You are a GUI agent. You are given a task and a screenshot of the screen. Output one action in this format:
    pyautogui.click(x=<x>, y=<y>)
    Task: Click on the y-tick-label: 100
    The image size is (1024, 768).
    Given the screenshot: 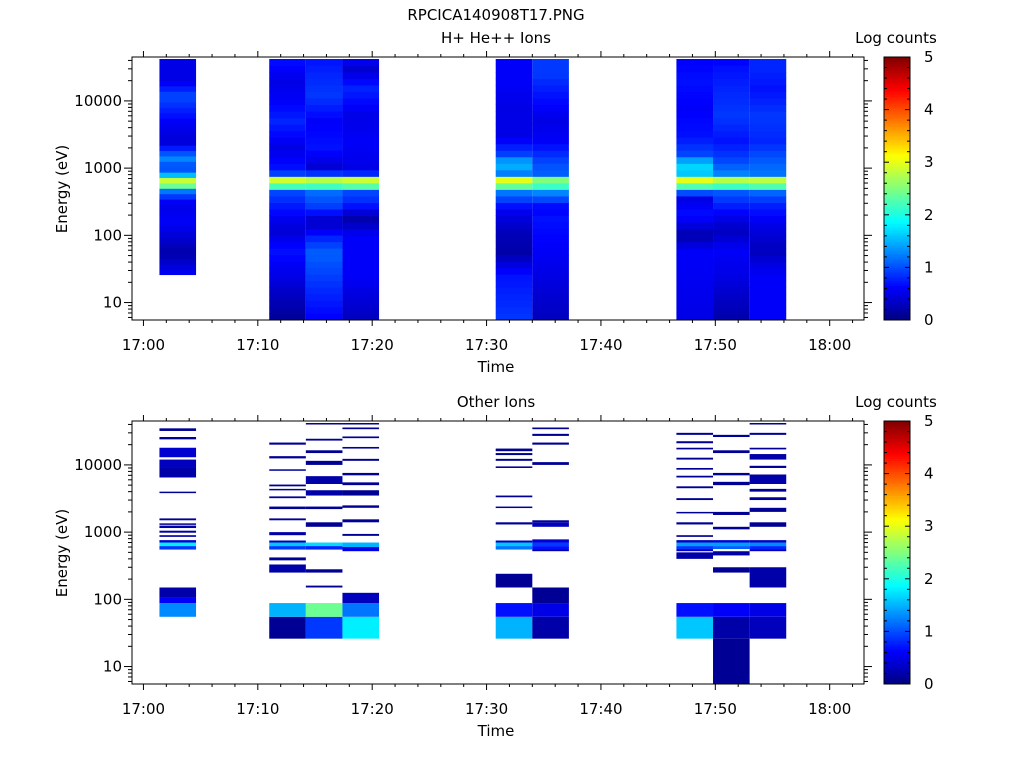 What is the action you would take?
    pyautogui.click(x=107, y=599)
    